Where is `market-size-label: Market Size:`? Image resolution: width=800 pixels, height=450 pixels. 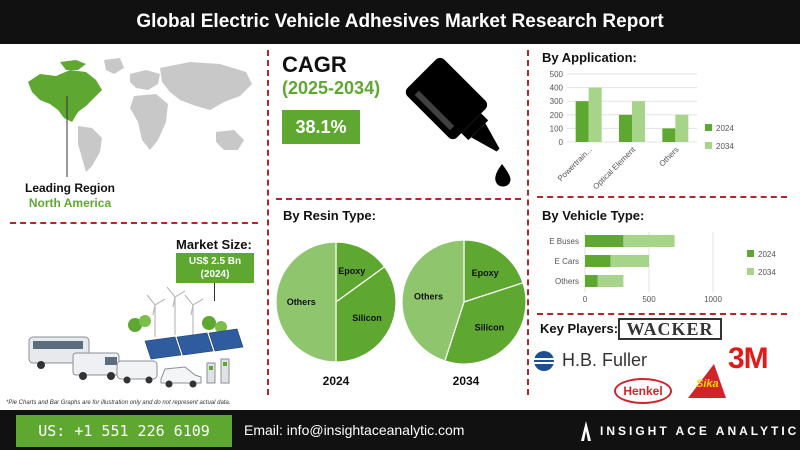 market-size-label: Market Size: is located at coordinates (214, 244).